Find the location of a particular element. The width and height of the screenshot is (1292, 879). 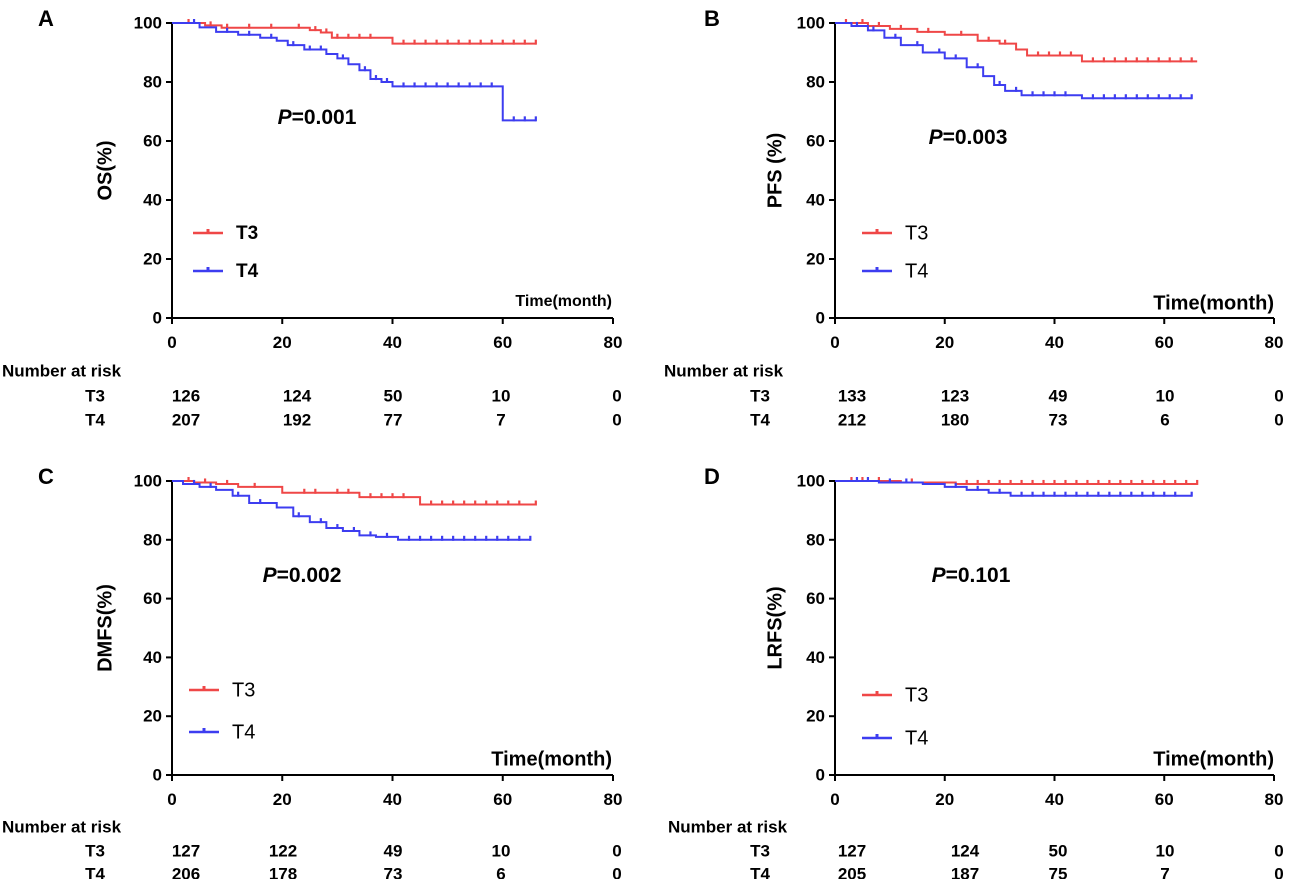

panel-label: A is located at coordinates (46, 18).